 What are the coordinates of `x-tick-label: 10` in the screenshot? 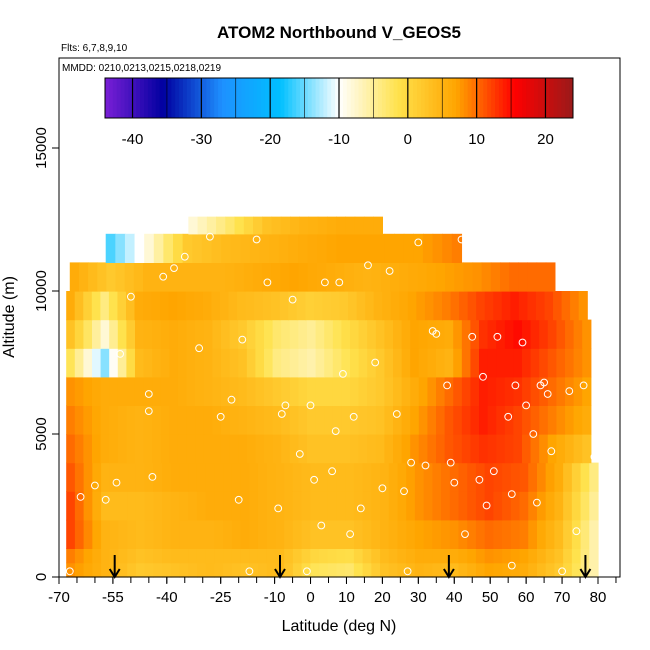 It's located at (346, 597).